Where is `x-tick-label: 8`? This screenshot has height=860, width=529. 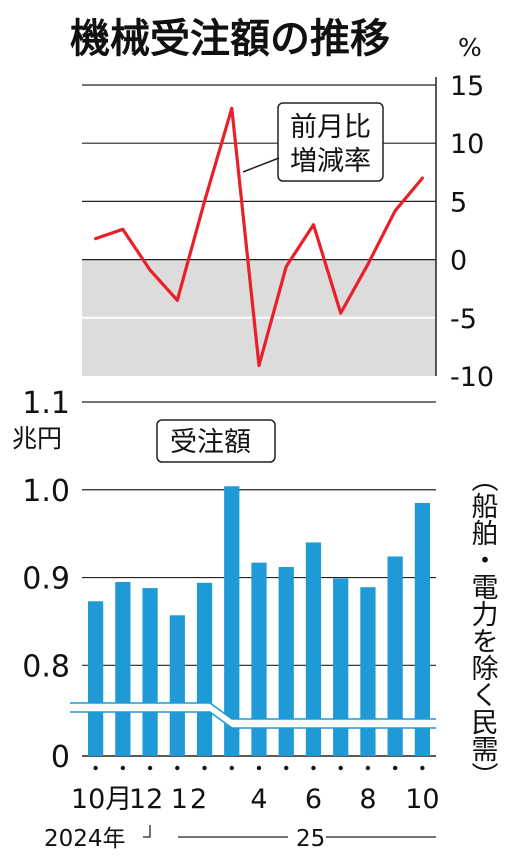 x-tick-label: 8 is located at coordinates (367, 799).